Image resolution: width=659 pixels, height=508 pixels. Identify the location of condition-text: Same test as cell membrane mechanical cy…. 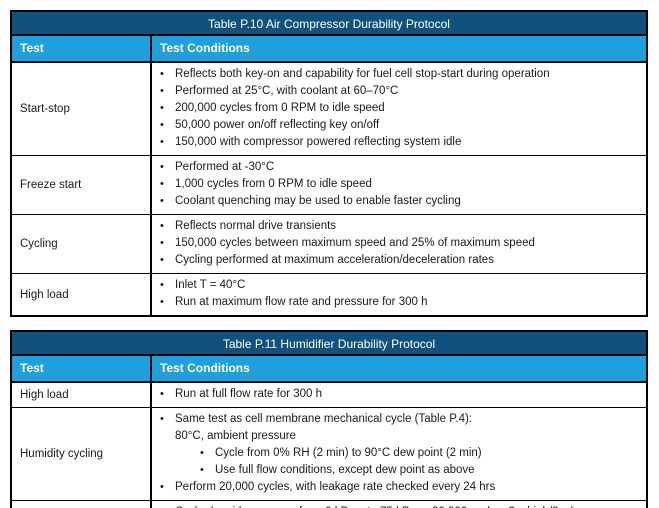
(324, 419).